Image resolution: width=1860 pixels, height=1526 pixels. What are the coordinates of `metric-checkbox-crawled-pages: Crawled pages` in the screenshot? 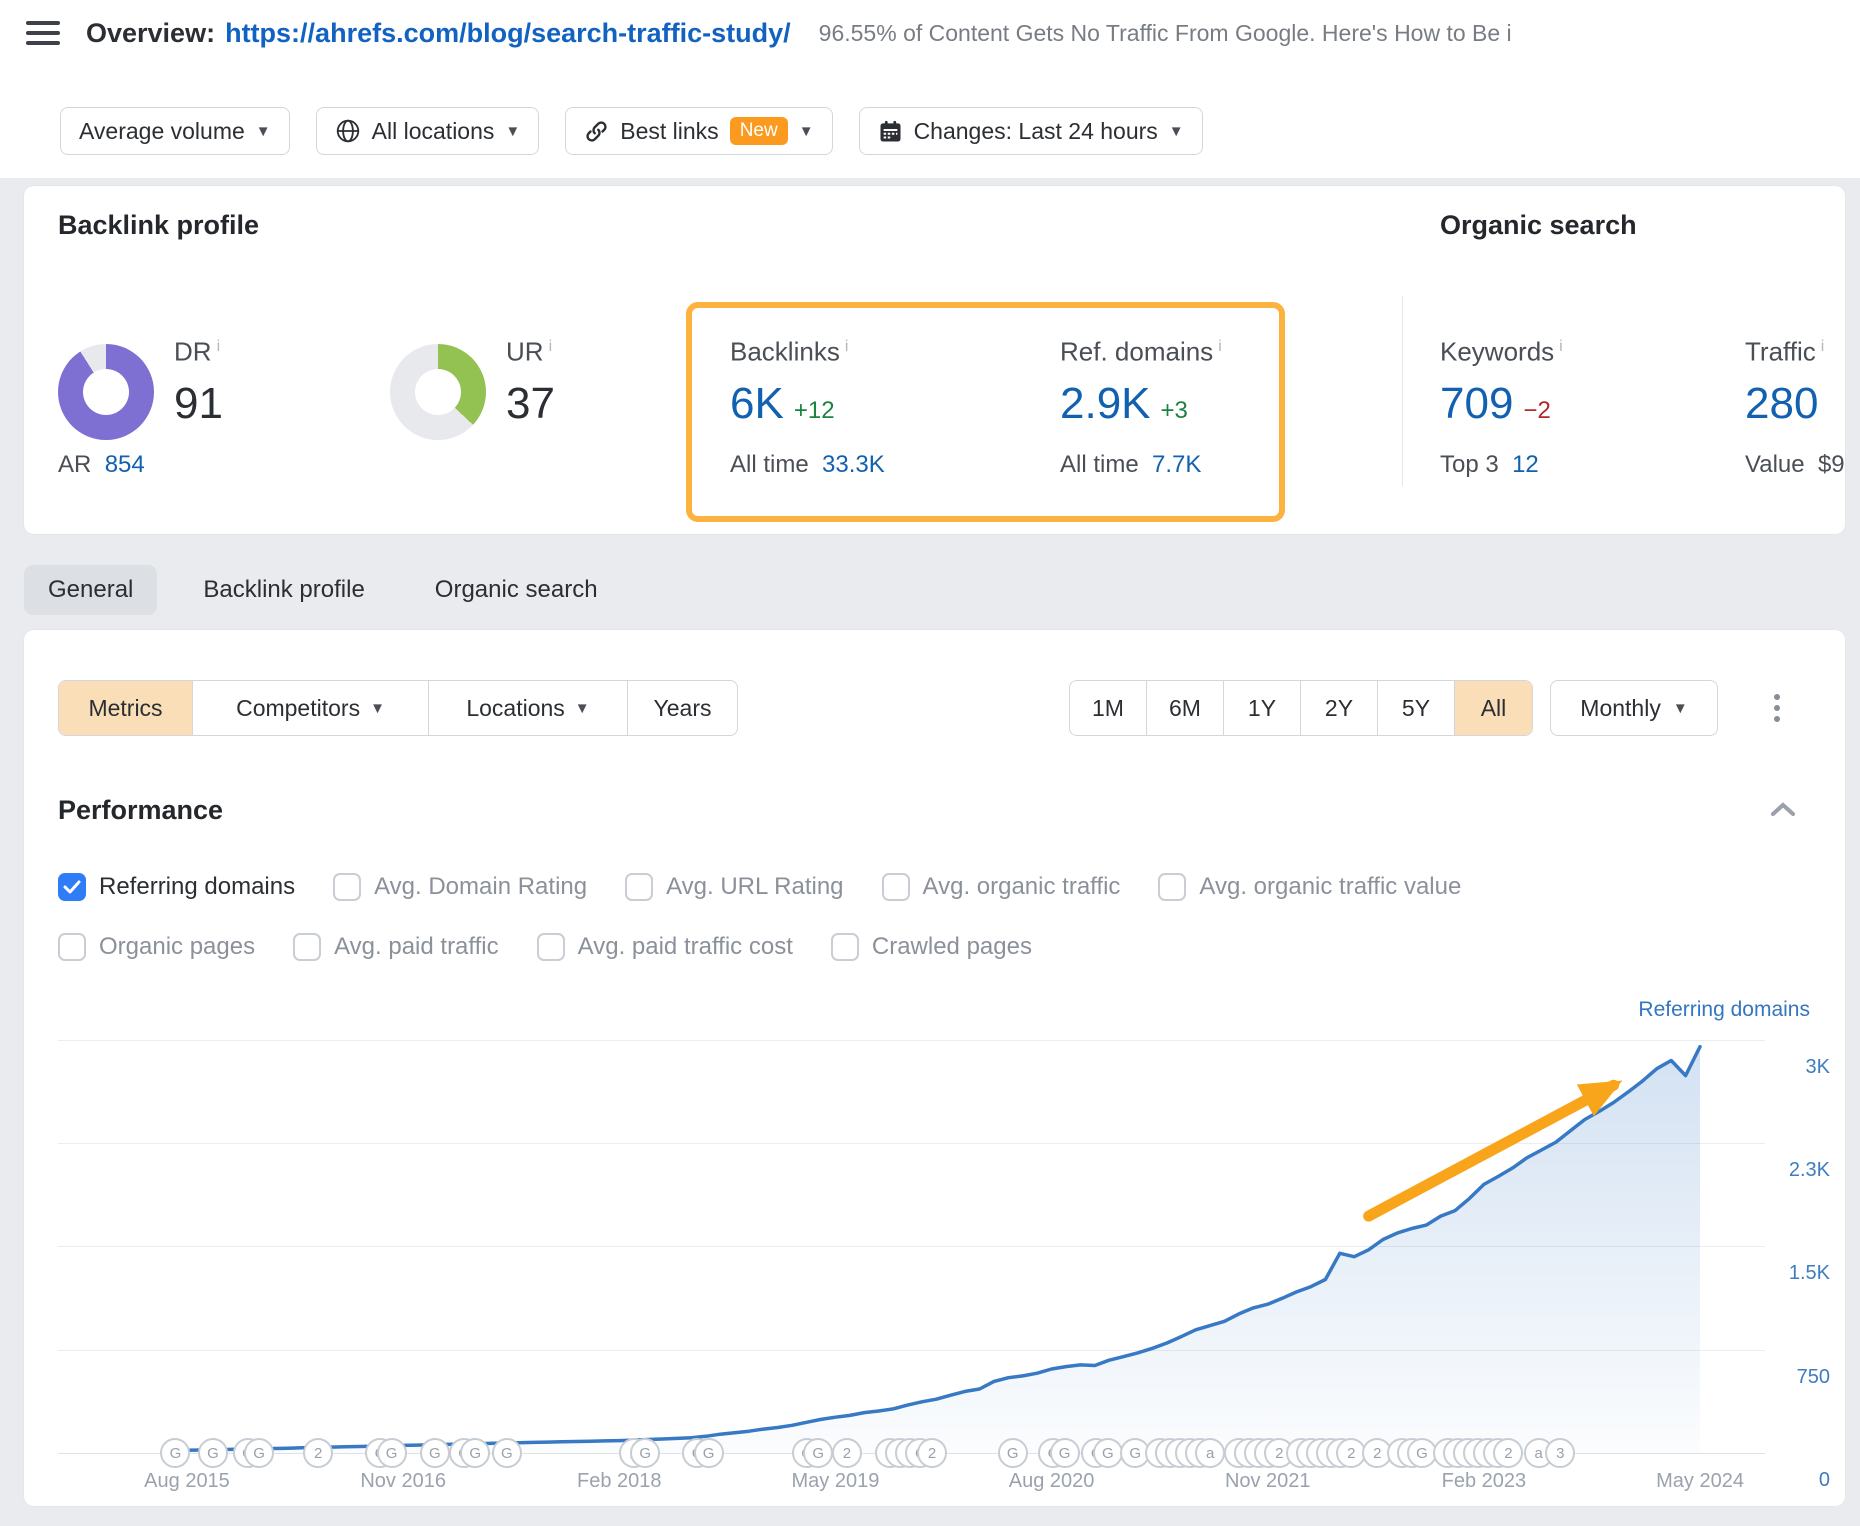 It's located at (931, 947).